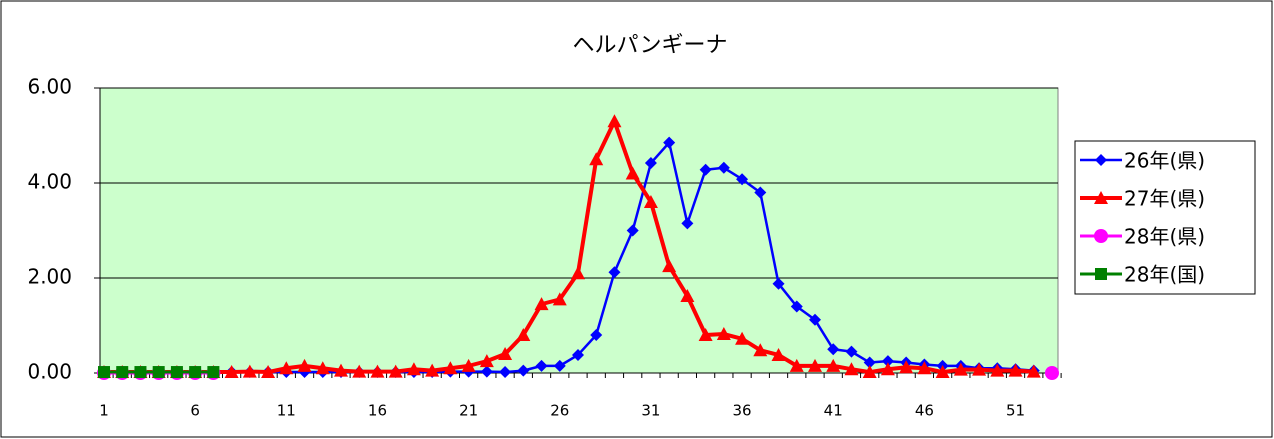 Image resolution: width=1274 pixels, height=439 pixels. I want to click on x-tick-label: 26, so click(559, 411).